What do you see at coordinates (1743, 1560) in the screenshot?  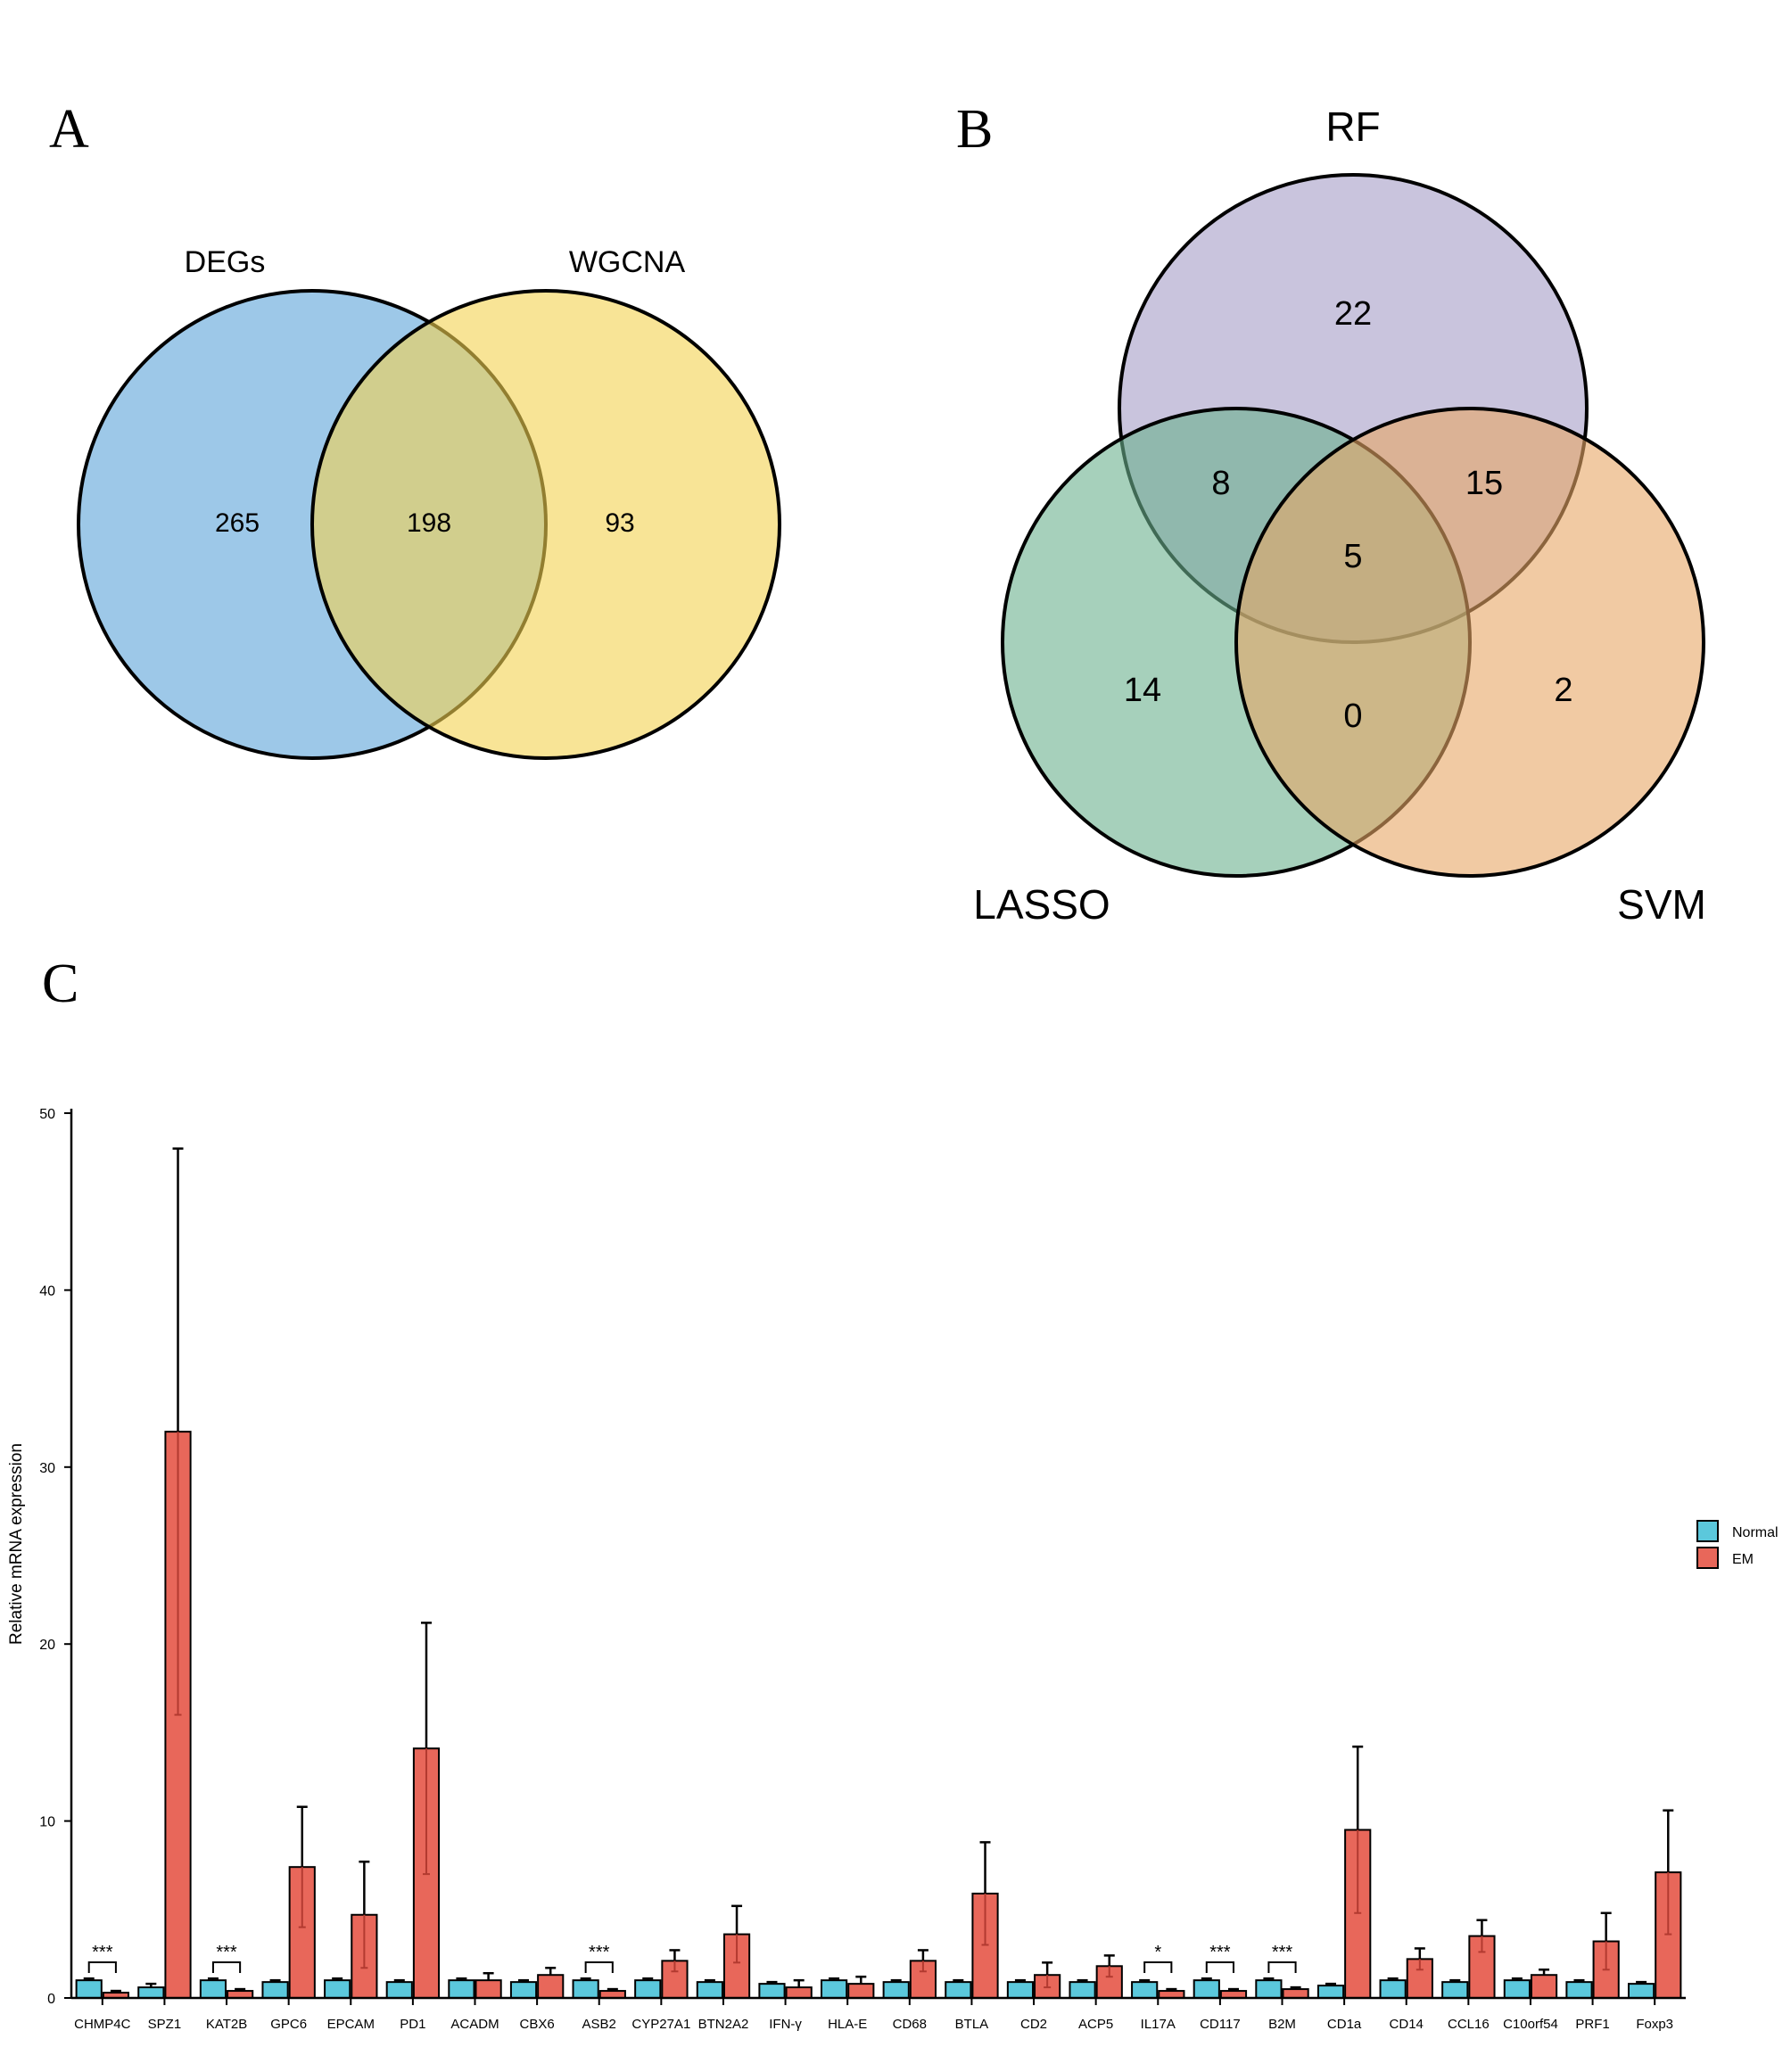 I see `legend-label-em: EM` at bounding box center [1743, 1560].